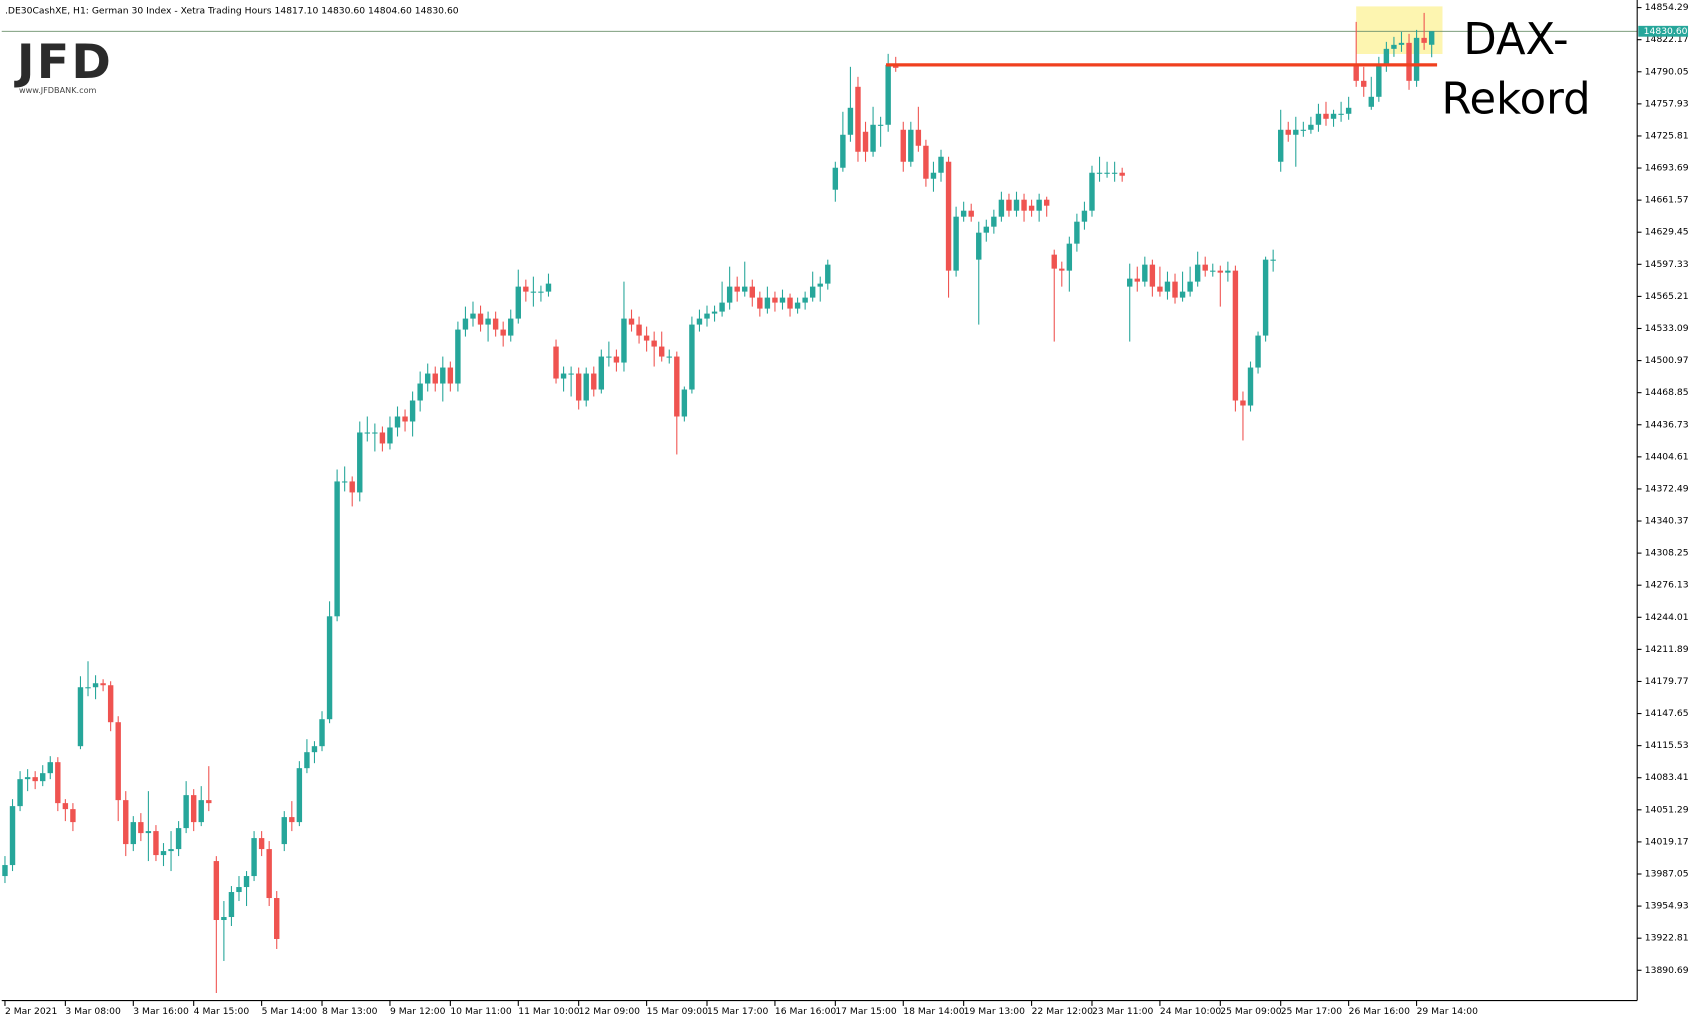 This screenshot has height=1020, width=1693. I want to click on y-tick-label: 14436.73, so click(1667, 424).